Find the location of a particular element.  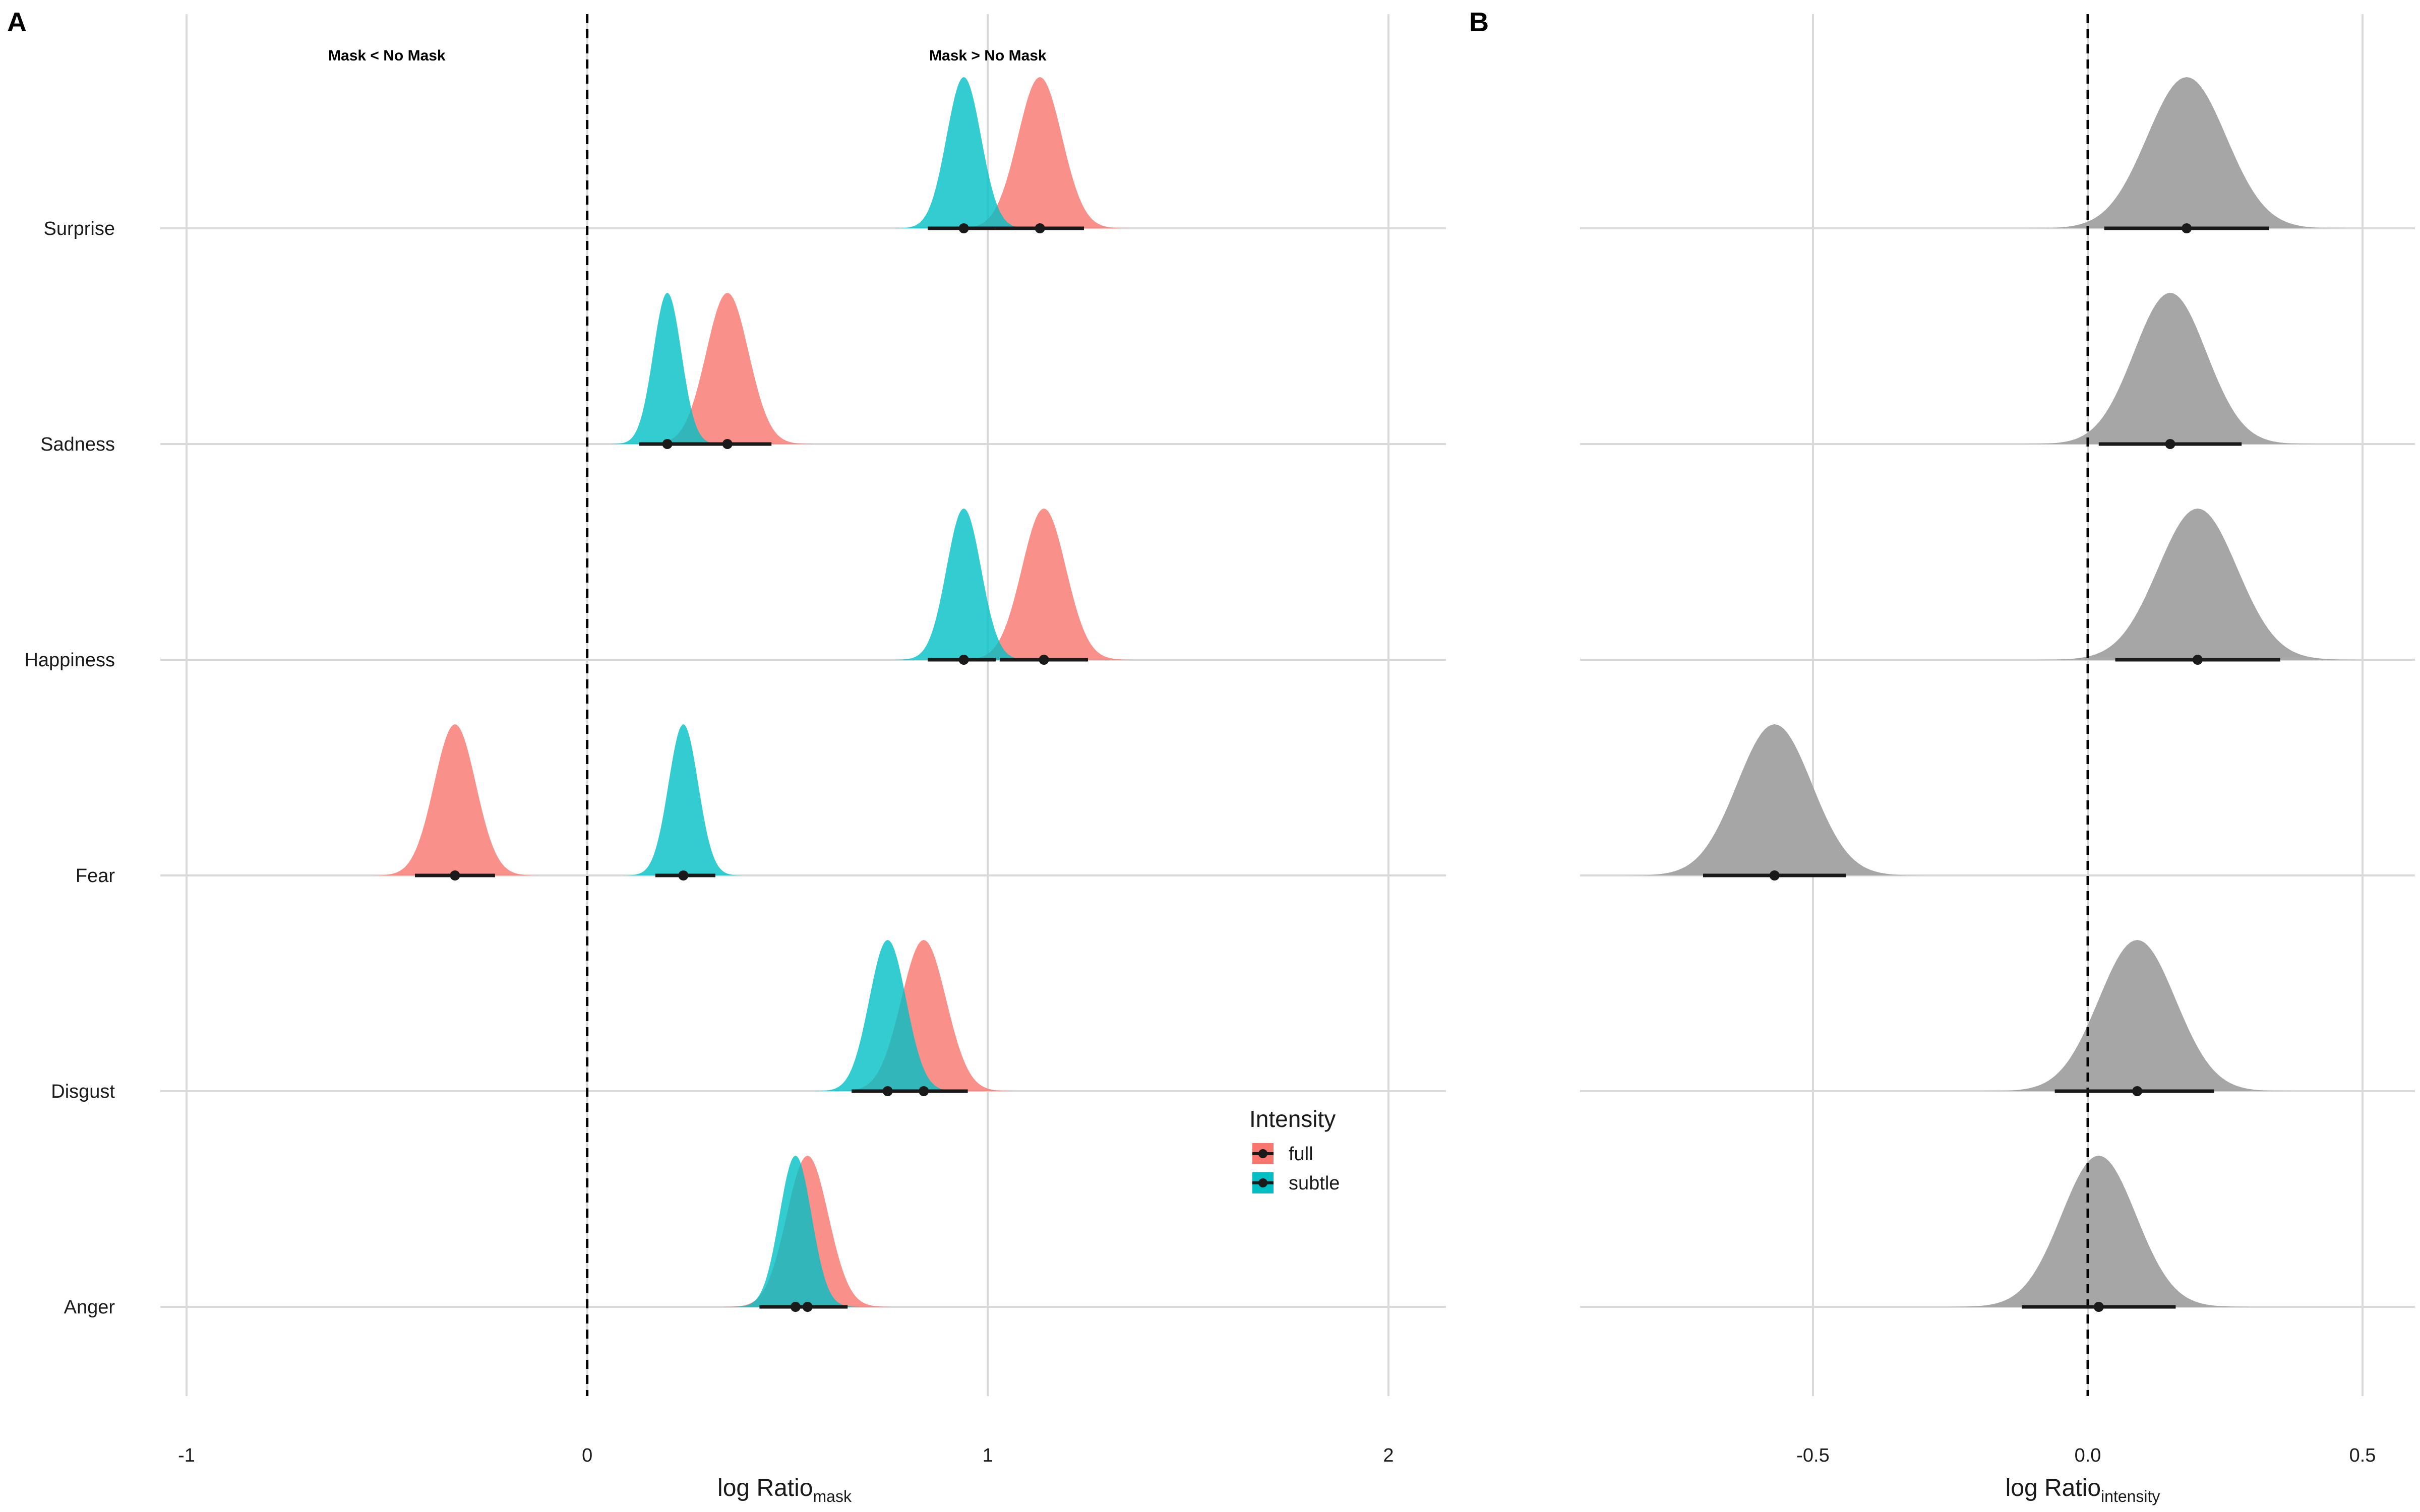

legend-label-subtle: subtle is located at coordinates (1314, 1183).